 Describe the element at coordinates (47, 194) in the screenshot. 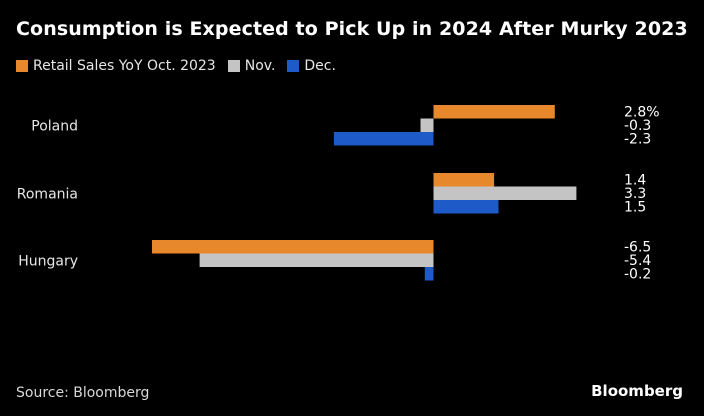

I see `category-label-romania: Romania` at that location.